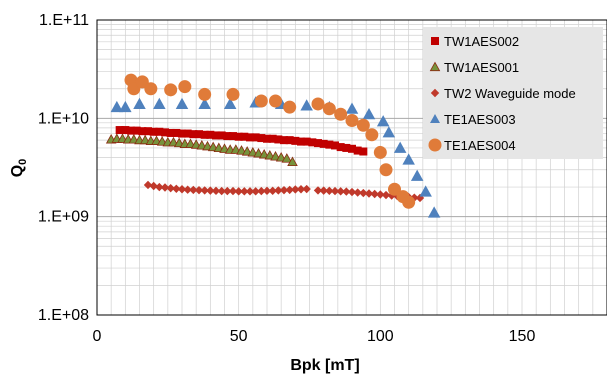  I want to click on x-tick-label: 0, so click(97, 336).